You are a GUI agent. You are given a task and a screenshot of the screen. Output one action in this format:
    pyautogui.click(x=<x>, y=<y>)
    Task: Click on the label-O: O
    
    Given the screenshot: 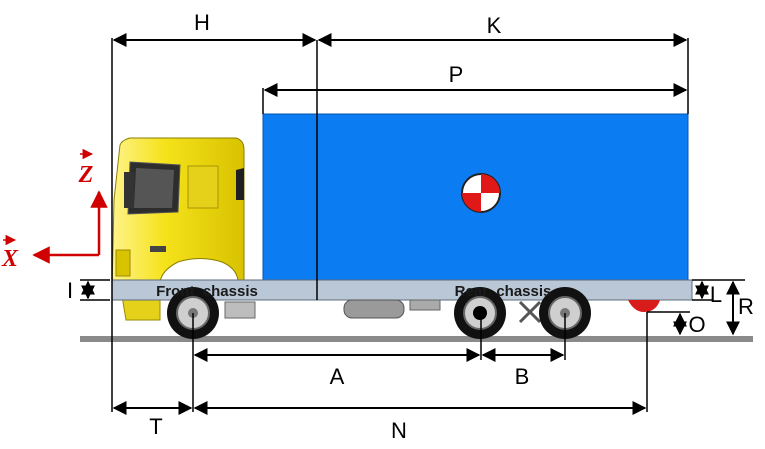 What is the action you would take?
    pyautogui.click(x=696, y=324)
    